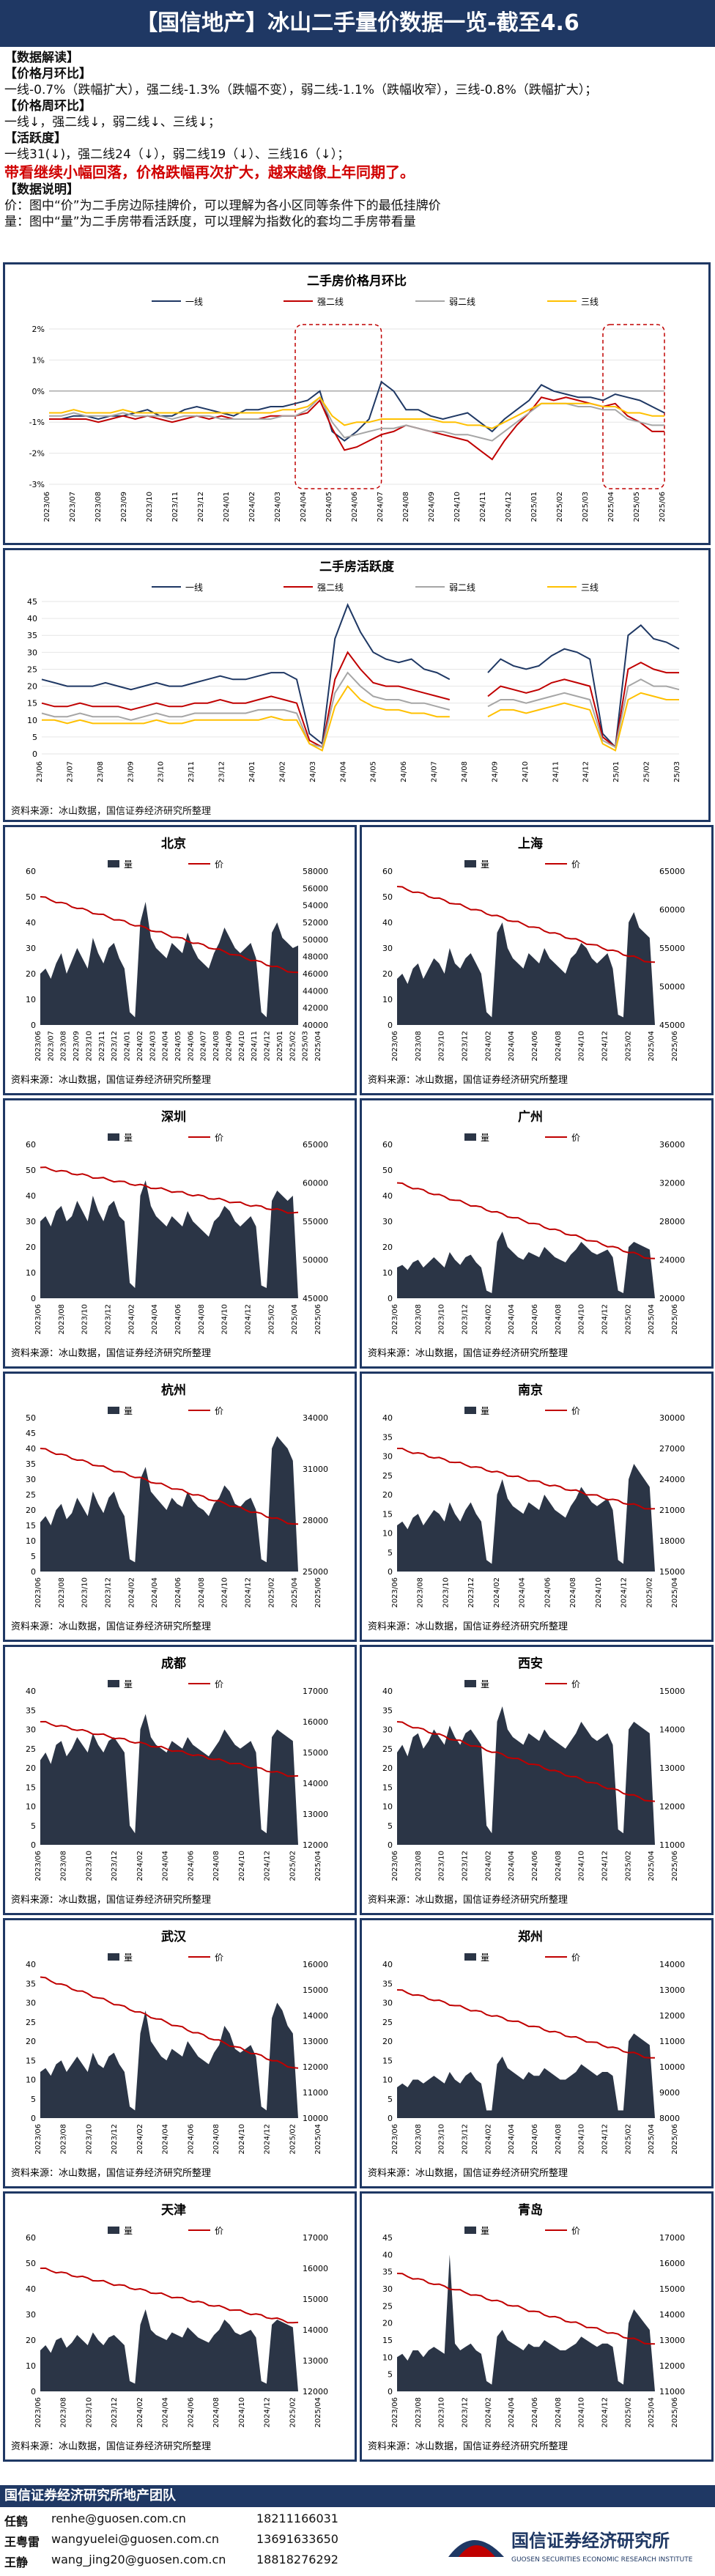 This screenshot has width=715, height=2576. I want to click on member-phone: 18211166031, so click(297, 2518).